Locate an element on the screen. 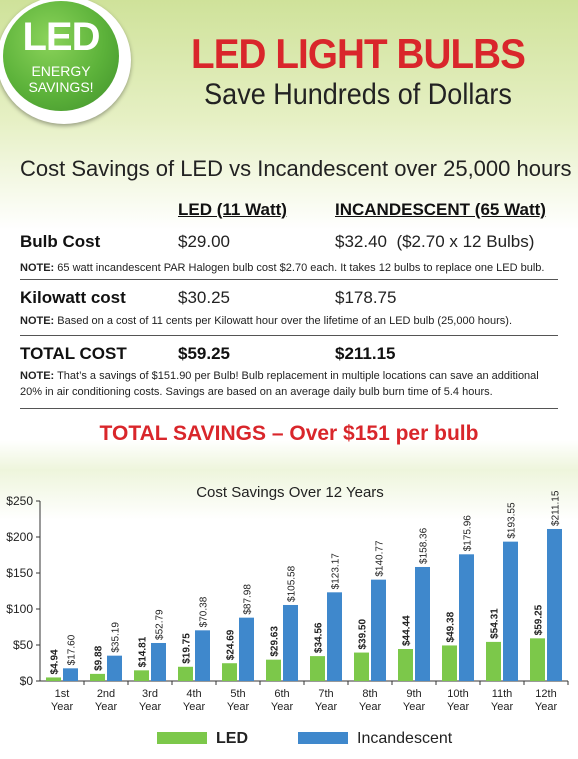  legend-swatch-led is located at coordinates (182, 738).